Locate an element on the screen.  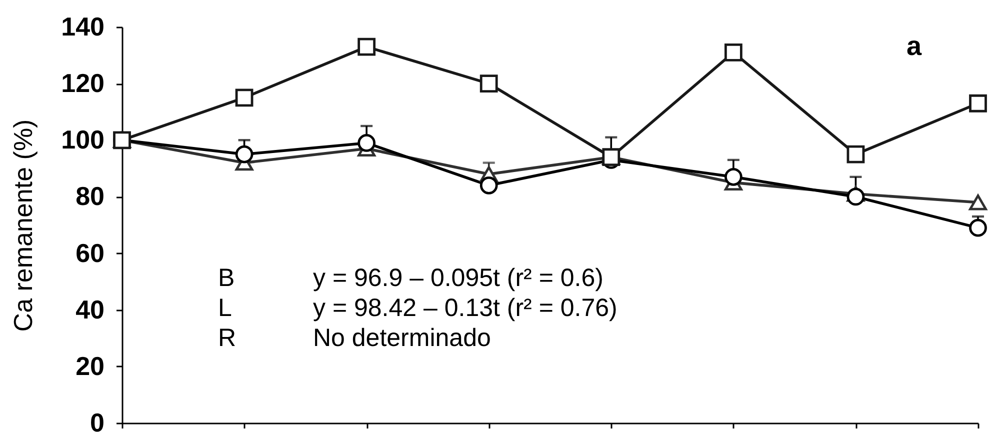
y-axis-title: Ca remanente (%) is located at coordinates (23, 225).